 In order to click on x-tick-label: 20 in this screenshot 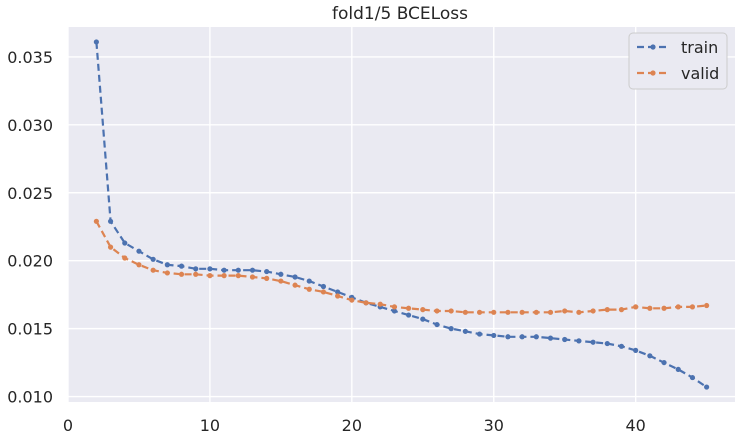, I will do `click(352, 425)`.